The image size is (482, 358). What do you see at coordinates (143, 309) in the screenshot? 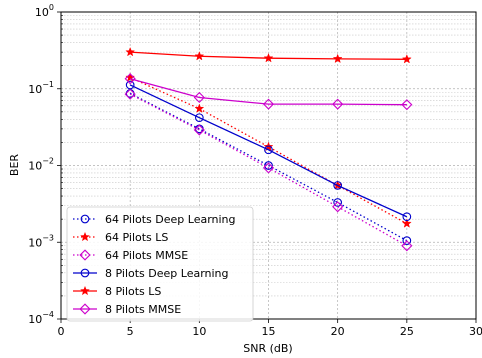
I see `legend-label: 8 Pilots MMSE` at bounding box center [143, 309].